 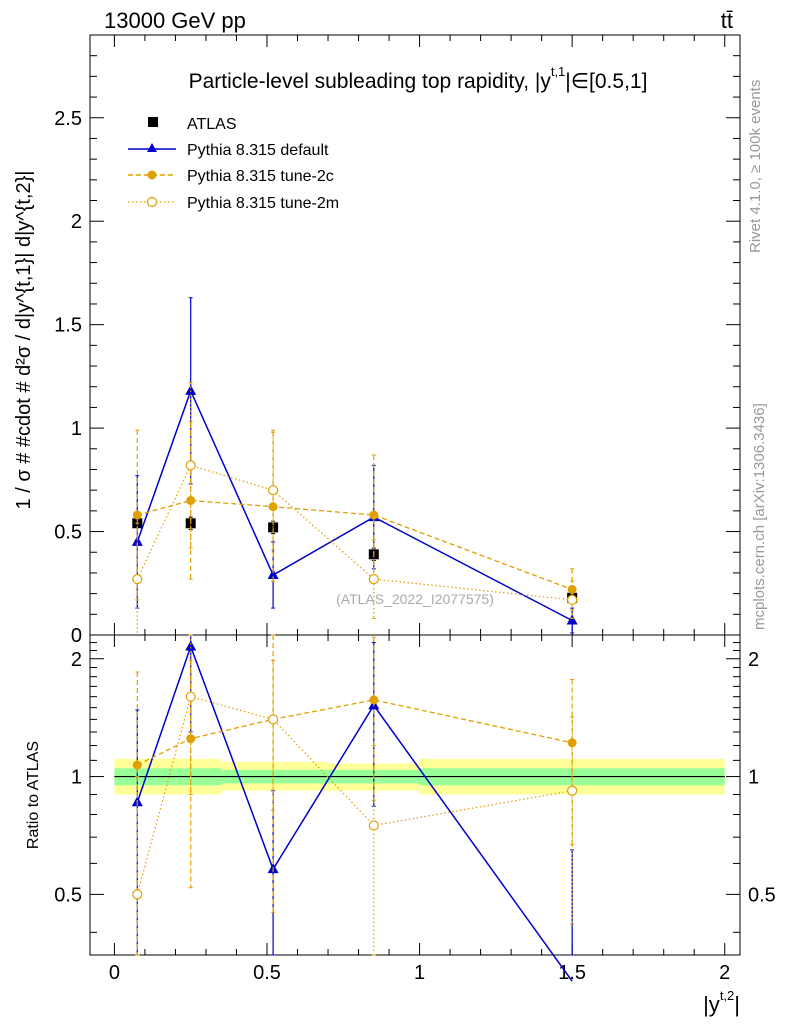 I want to click on legend-tune2m-label: Pythia 8.315 tune-2m, so click(x=263, y=203).